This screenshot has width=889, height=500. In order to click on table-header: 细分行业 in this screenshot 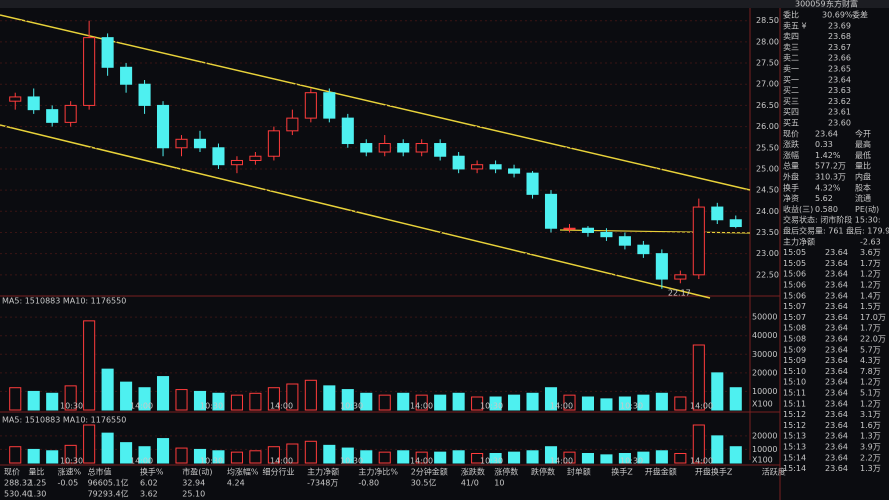, I will do `click(279, 472)`.